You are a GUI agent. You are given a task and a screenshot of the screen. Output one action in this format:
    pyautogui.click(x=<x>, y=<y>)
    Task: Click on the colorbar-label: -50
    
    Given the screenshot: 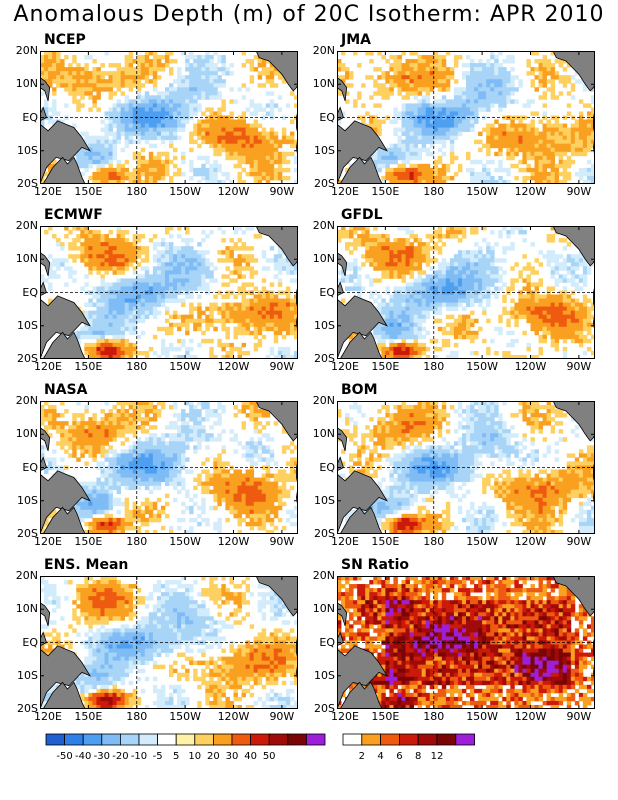 What is the action you would take?
    pyautogui.click(x=64, y=756)
    